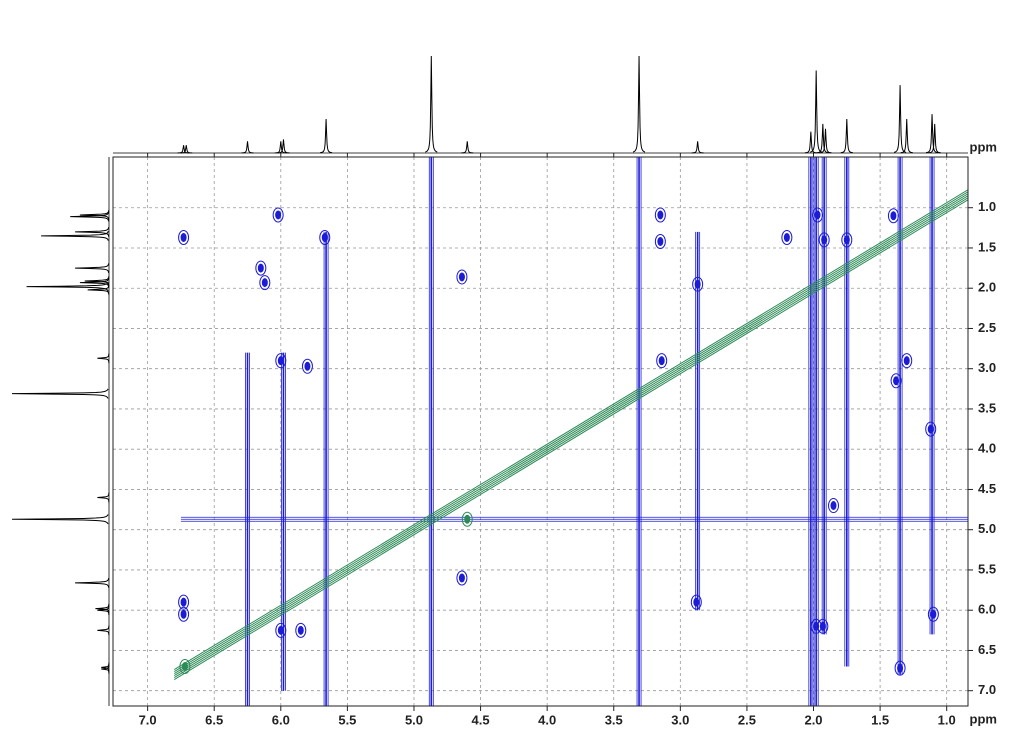  What do you see at coordinates (680, 719) in the screenshot?
I see `x-tick-label: 3.0` at bounding box center [680, 719].